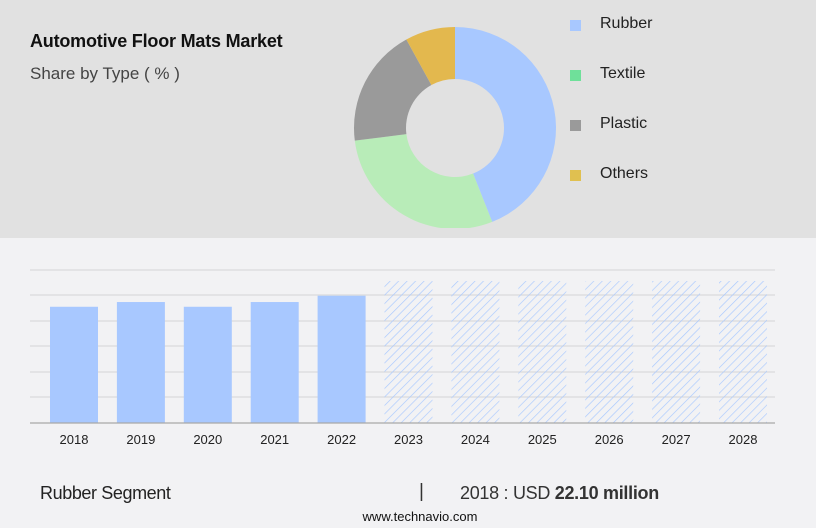  I want to click on rubber-swatch-icon, so click(575, 25).